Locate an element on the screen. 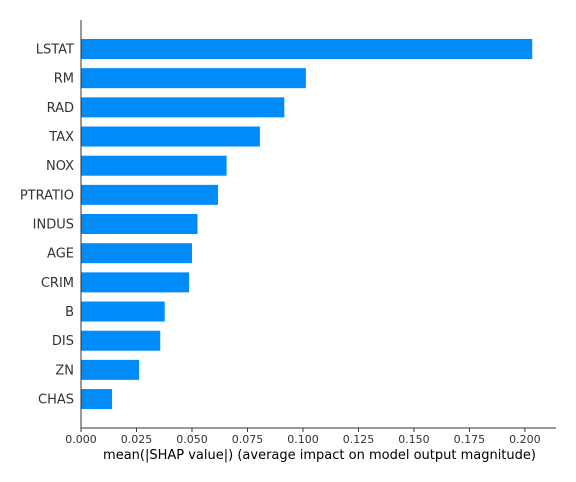 This screenshot has width=576, height=482. x-tick-label: 0.125 is located at coordinates (359, 439).